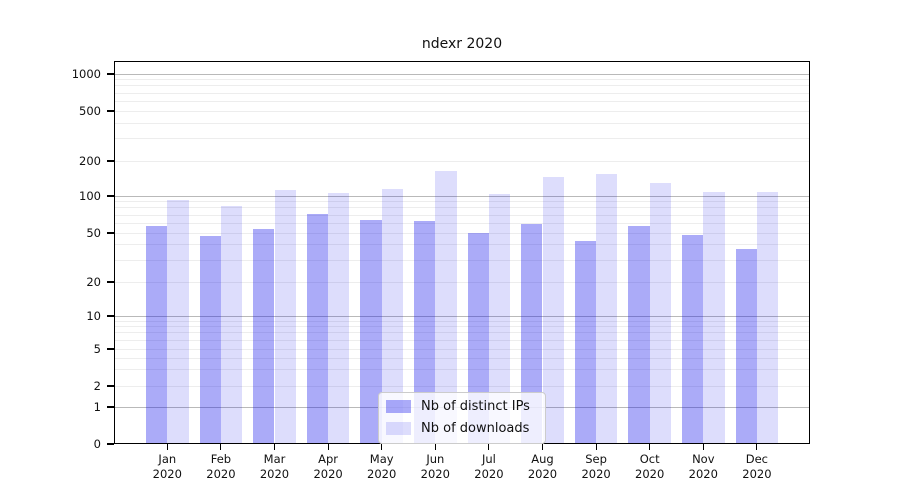  What do you see at coordinates (475, 406) in the screenshot?
I see `legend-label-distinct-ips: Nb of distinct IPs` at bounding box center [475, 406].